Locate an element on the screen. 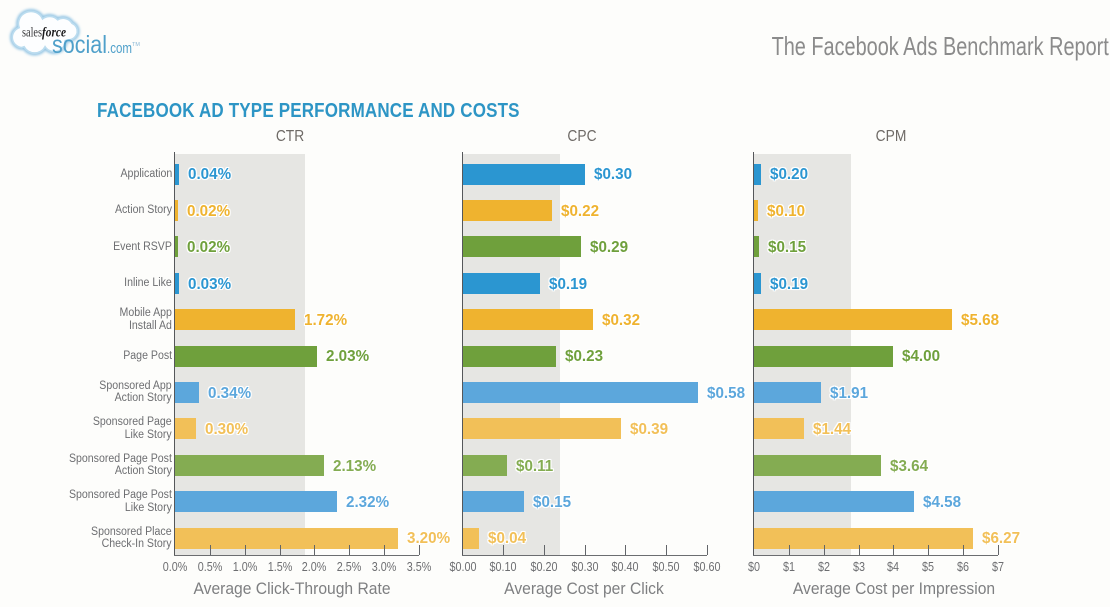  svg-text: force is located at coordinates (54, 33).